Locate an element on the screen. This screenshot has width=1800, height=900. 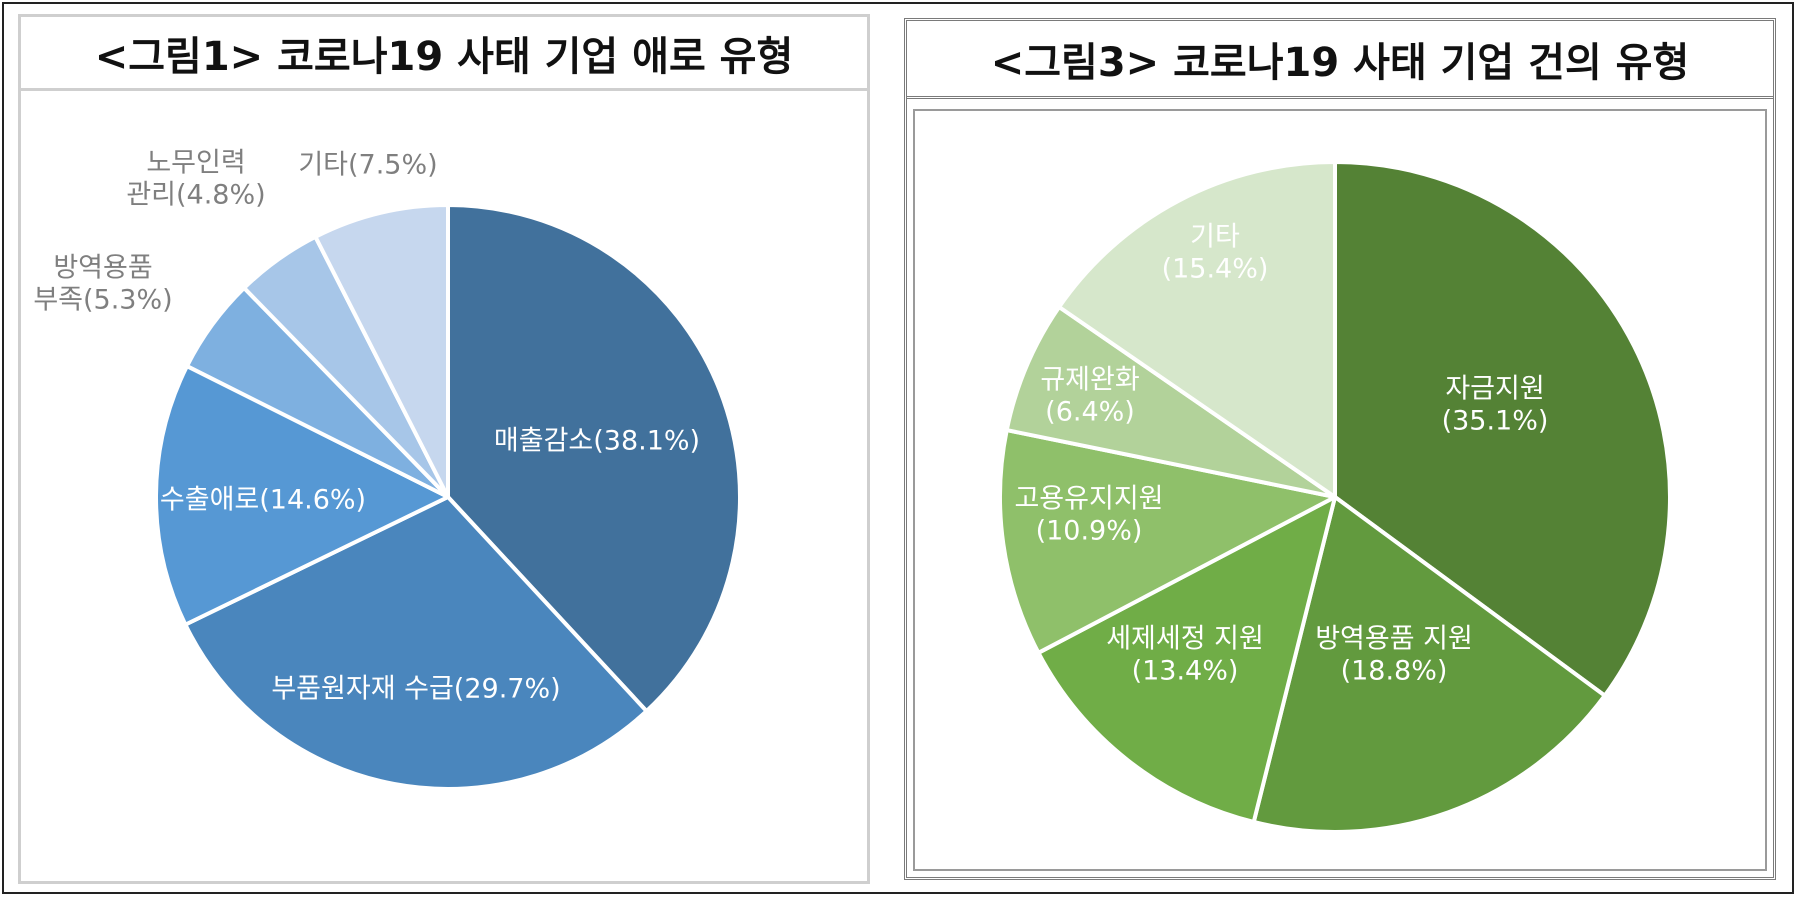
slice-label: 방역용품 지원 (18.8%) is located at coordinates (1394, 654).